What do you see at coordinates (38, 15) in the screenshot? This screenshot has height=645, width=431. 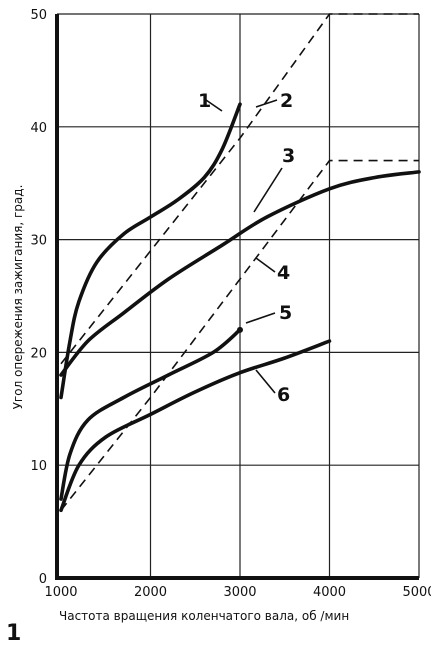 I see `y-tick-label-50: 50` at bounding box center [38, 15].